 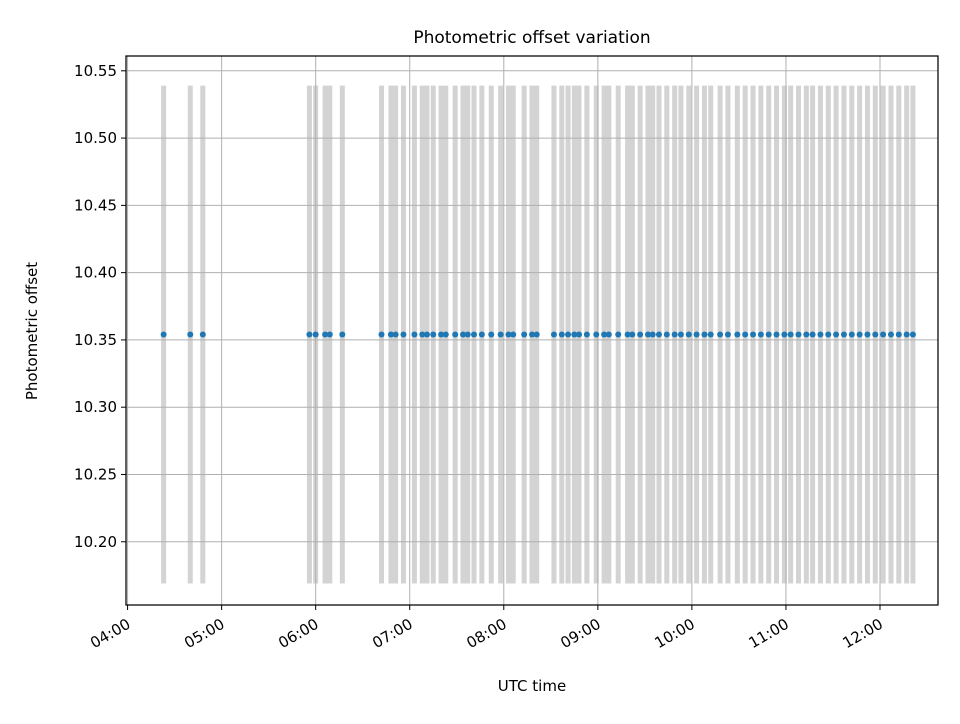 I want to click on y-tick-label: 10.55, so click(x=95, y=71).